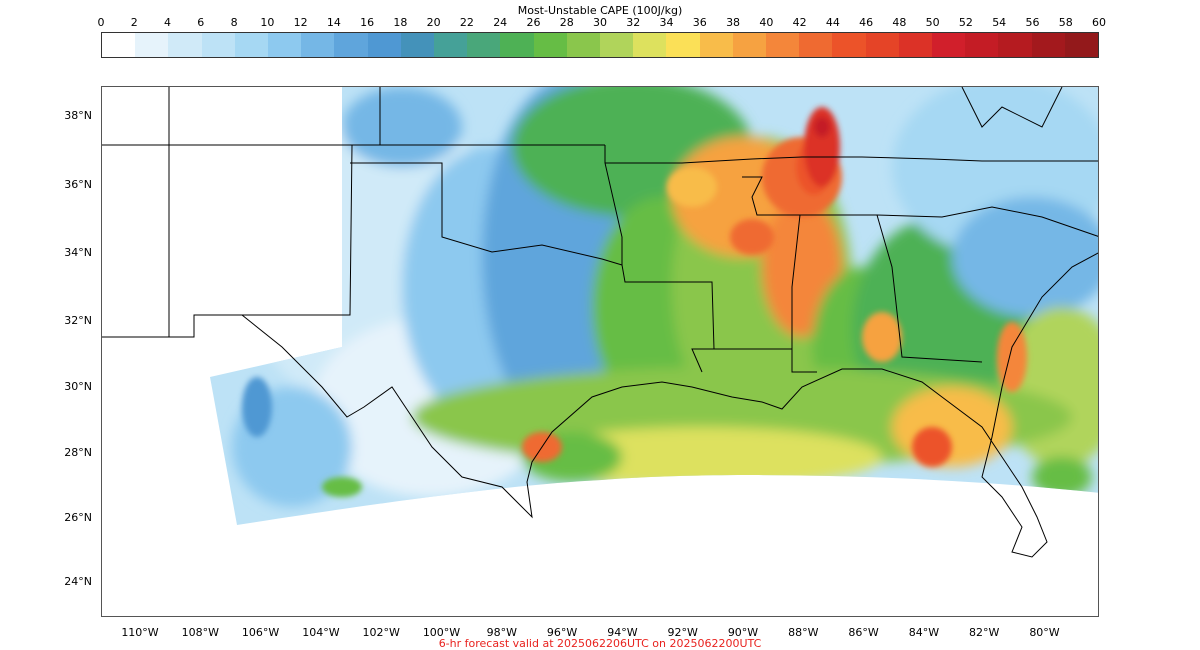  I want to click on longitude-label: 108°W, so click(200, 632).